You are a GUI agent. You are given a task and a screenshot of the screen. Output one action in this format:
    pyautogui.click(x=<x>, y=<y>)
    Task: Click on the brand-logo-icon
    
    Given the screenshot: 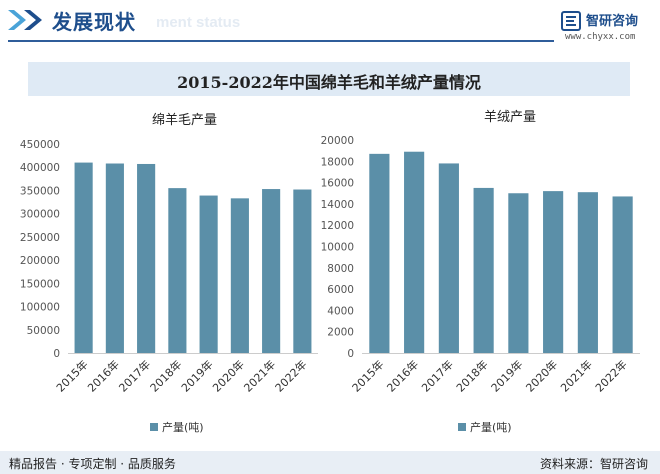 What is the action you would take?
    pyautogui.click(x=571, y=21)
    